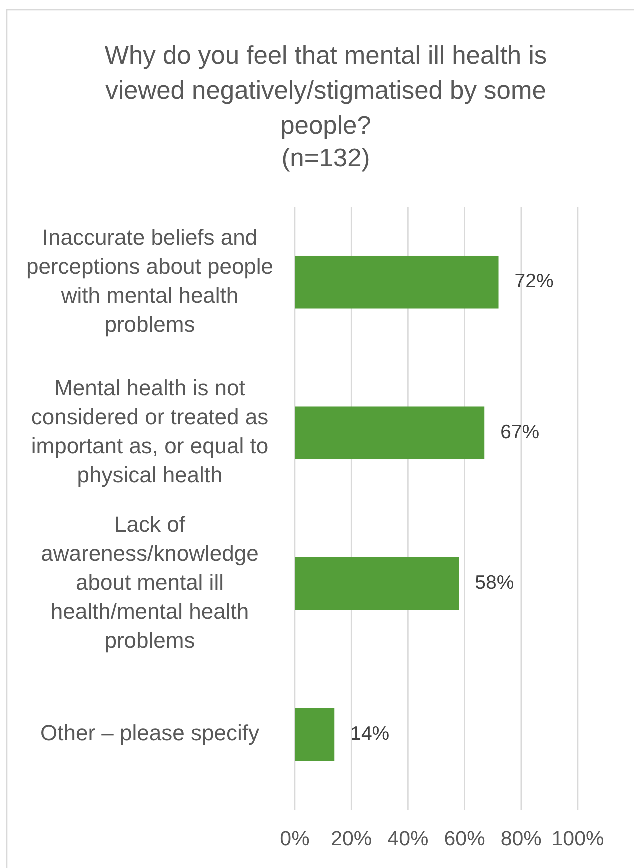  What do you see at coordinates (326, 91) in the screenshot?
I see `chart-title: Why do you feel that mental ill health is viewed negatively/stigmatised by some people?` at bounding box center [326, 91].